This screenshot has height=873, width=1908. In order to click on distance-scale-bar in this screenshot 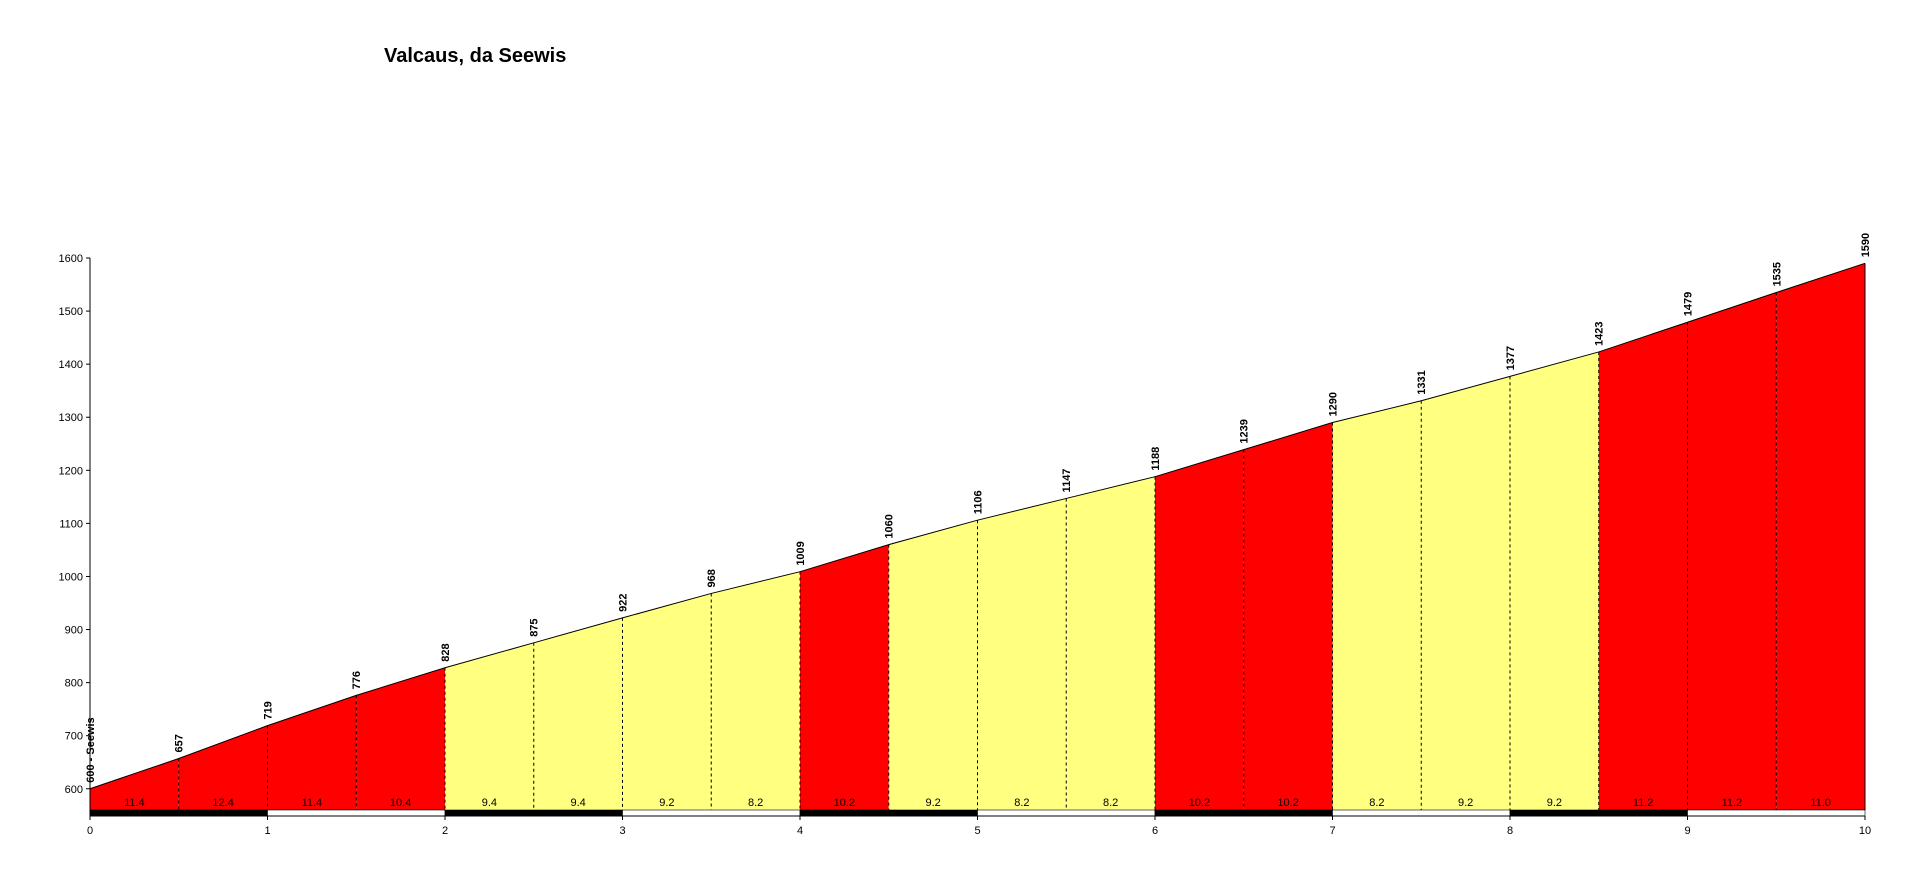, I will do `click(977, 813)`.